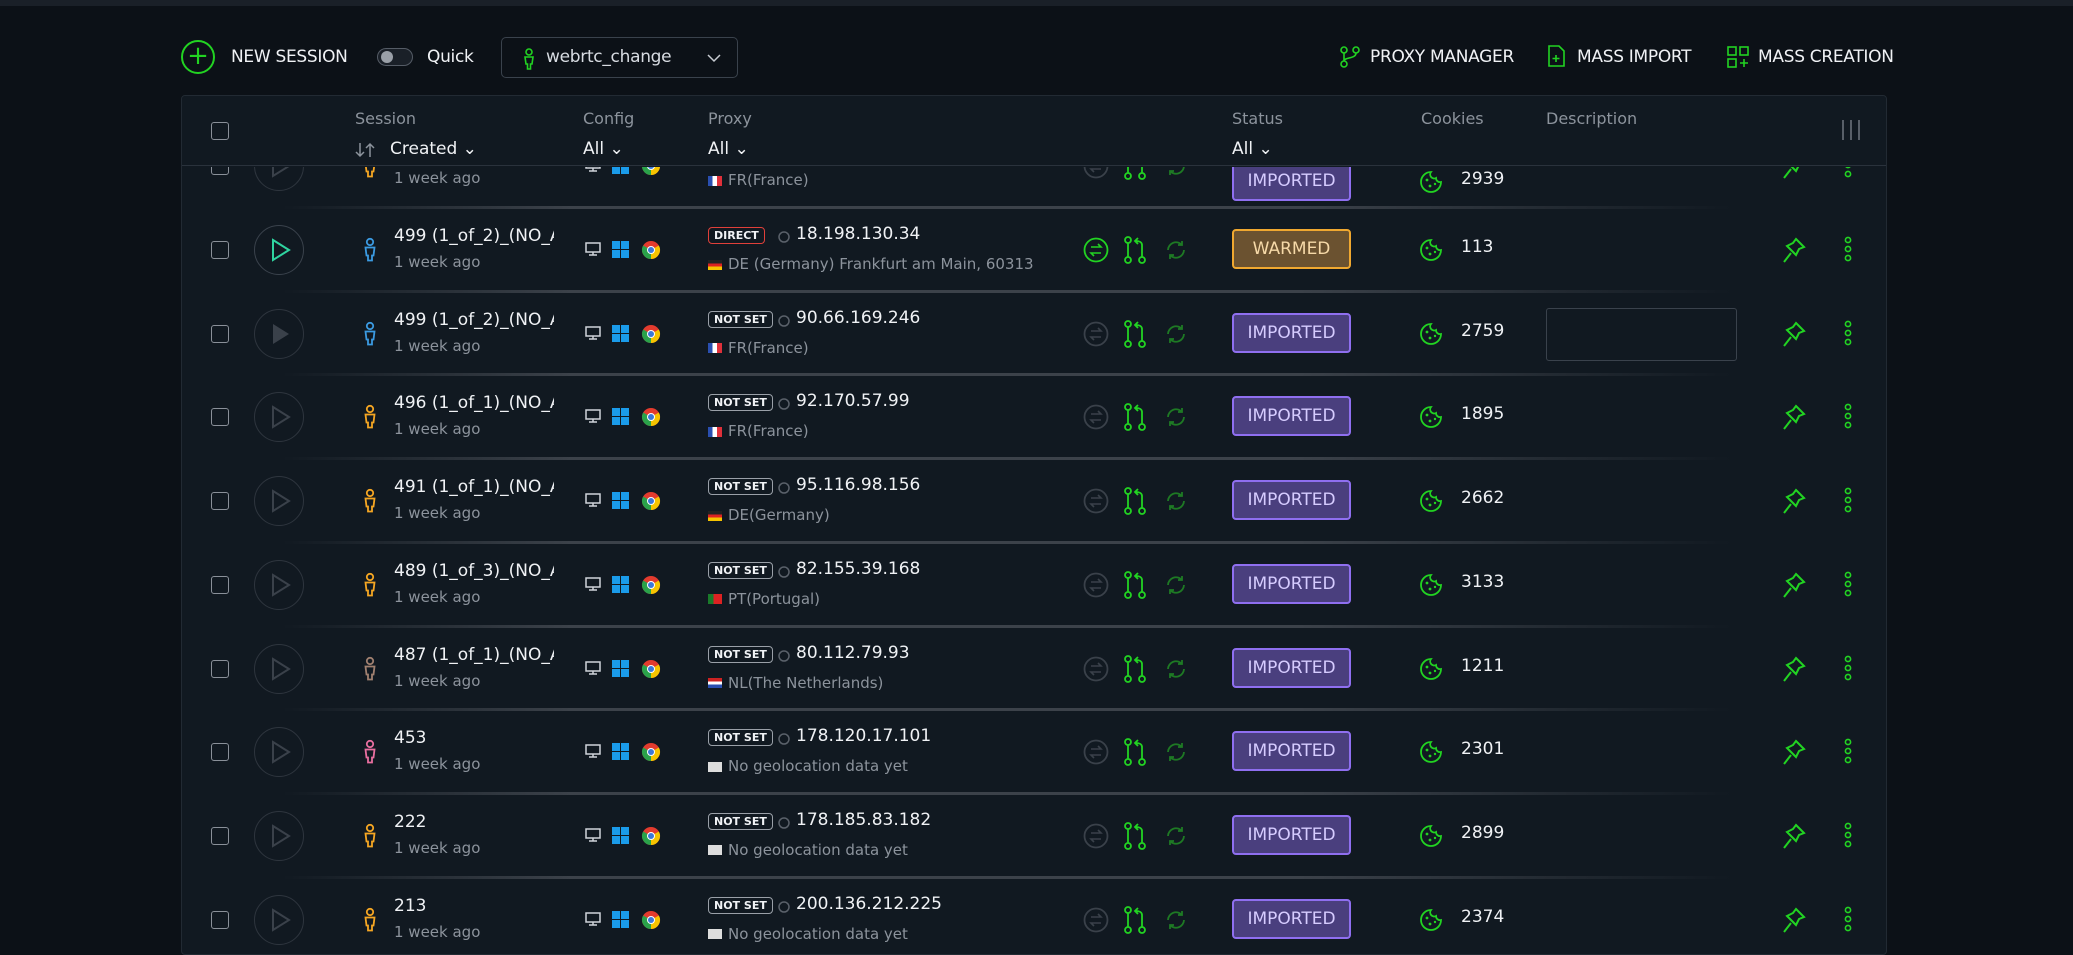 The height and width of the screenshot is (955, 2073). Describe the element at coordinates (1252, 149) in the screenshot. I see `status-filter: All ⌄` at that location.